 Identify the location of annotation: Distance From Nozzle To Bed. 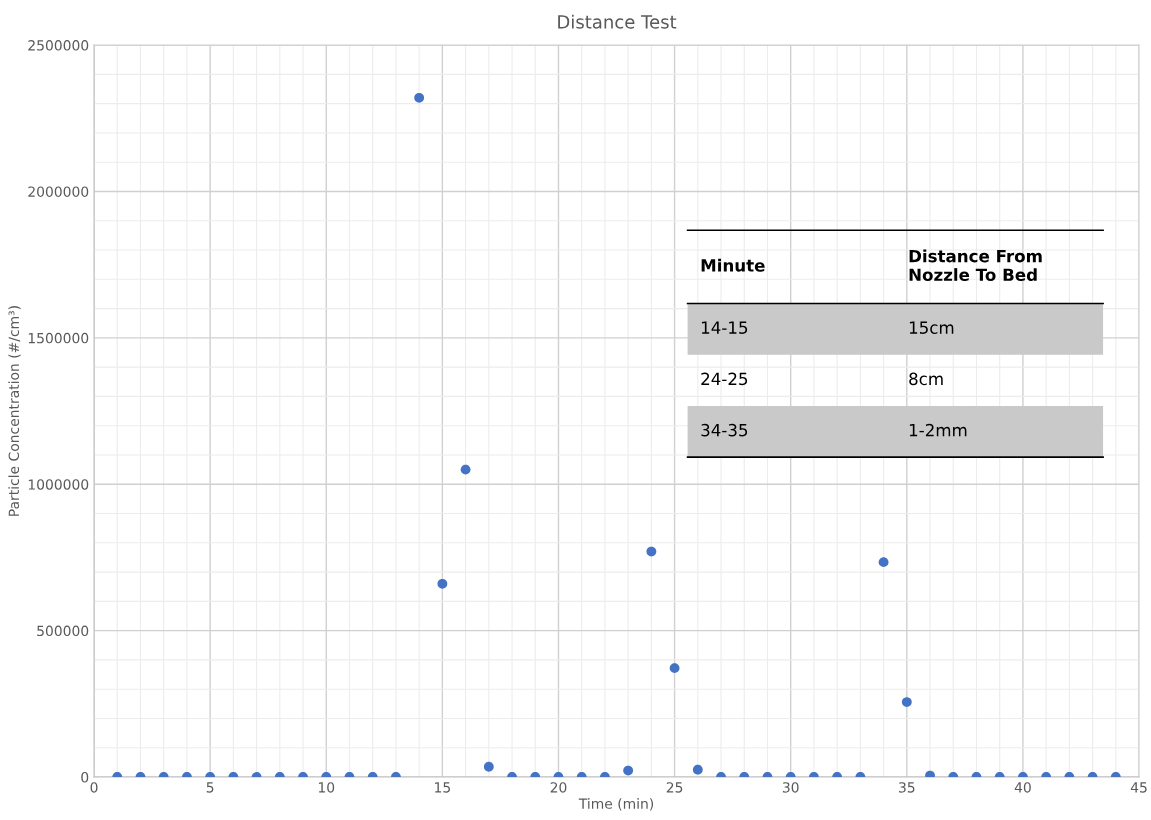
(975, 265).